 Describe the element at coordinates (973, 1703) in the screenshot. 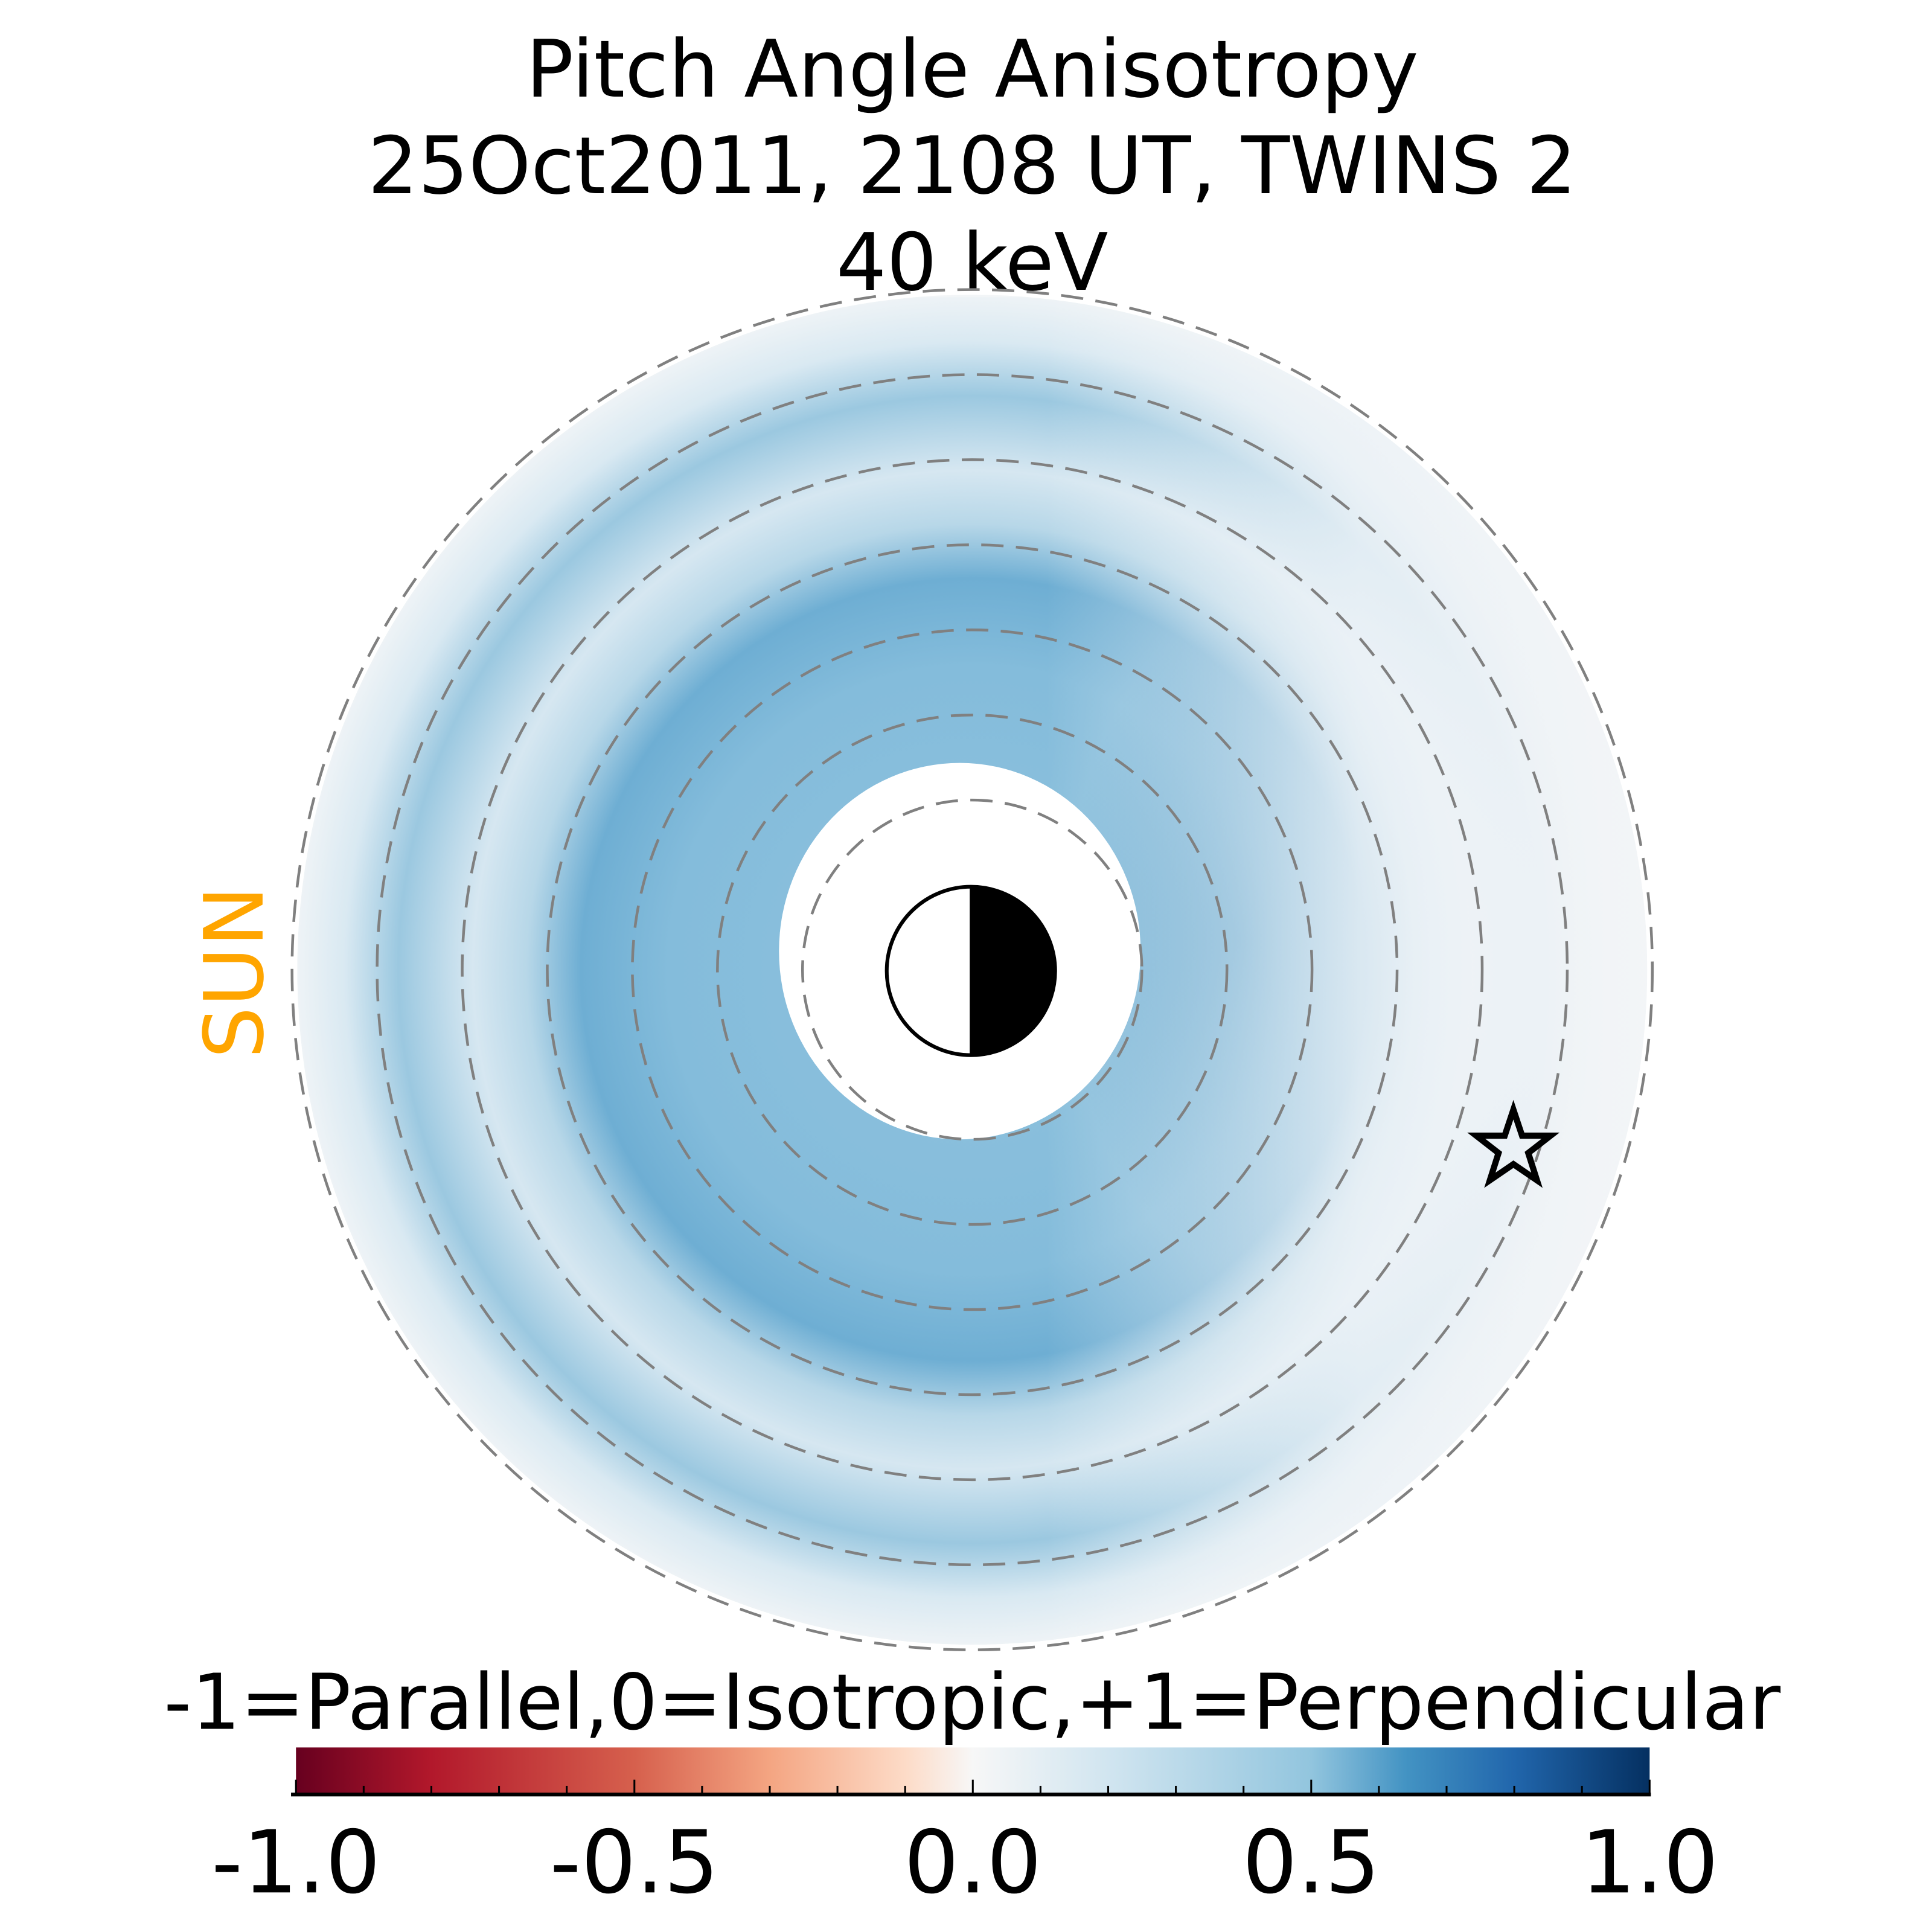

I see `colorbar-label: -1=Parallel,0=Isotropic,+1=Perpendicular` at that location.